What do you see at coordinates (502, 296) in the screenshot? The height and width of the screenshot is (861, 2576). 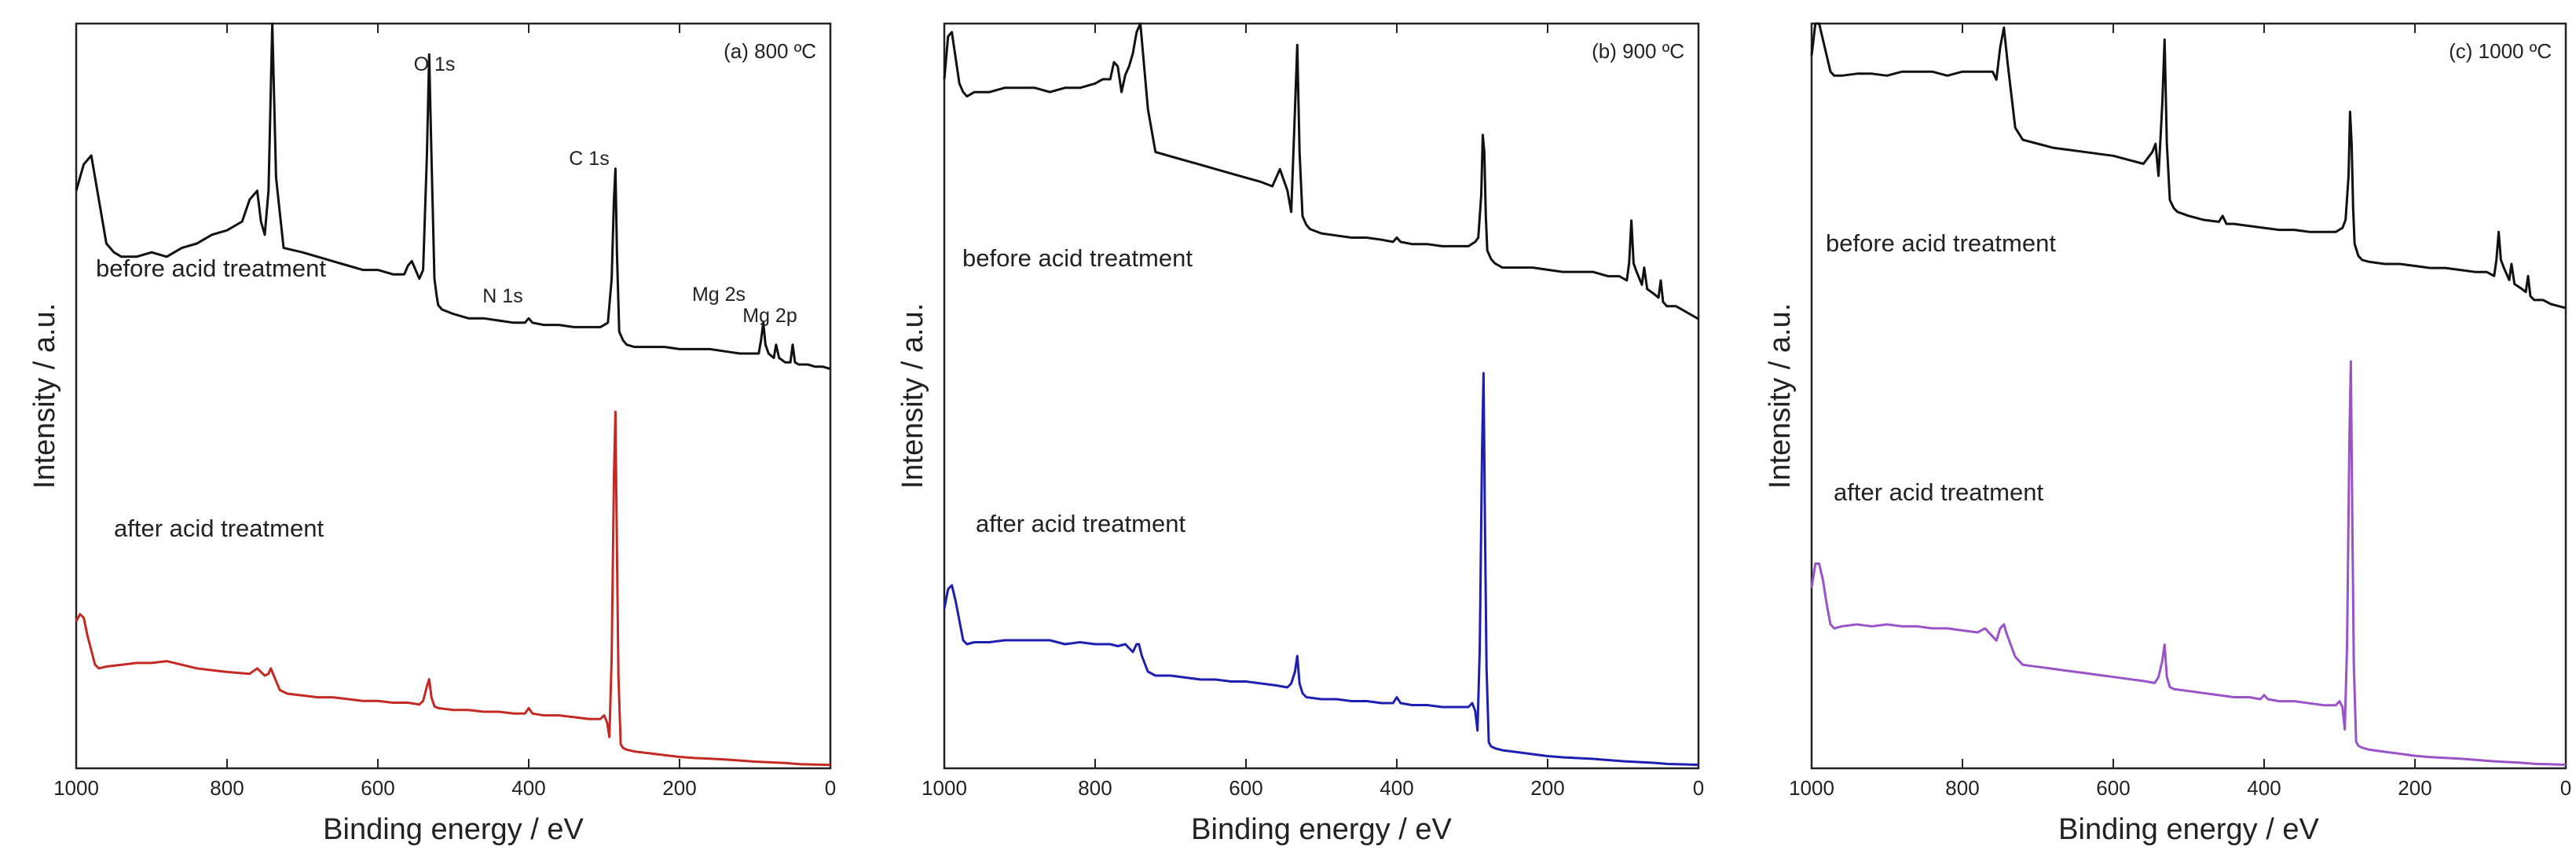 I see `peak-label: N 1s` at bounding box center [502, 296].